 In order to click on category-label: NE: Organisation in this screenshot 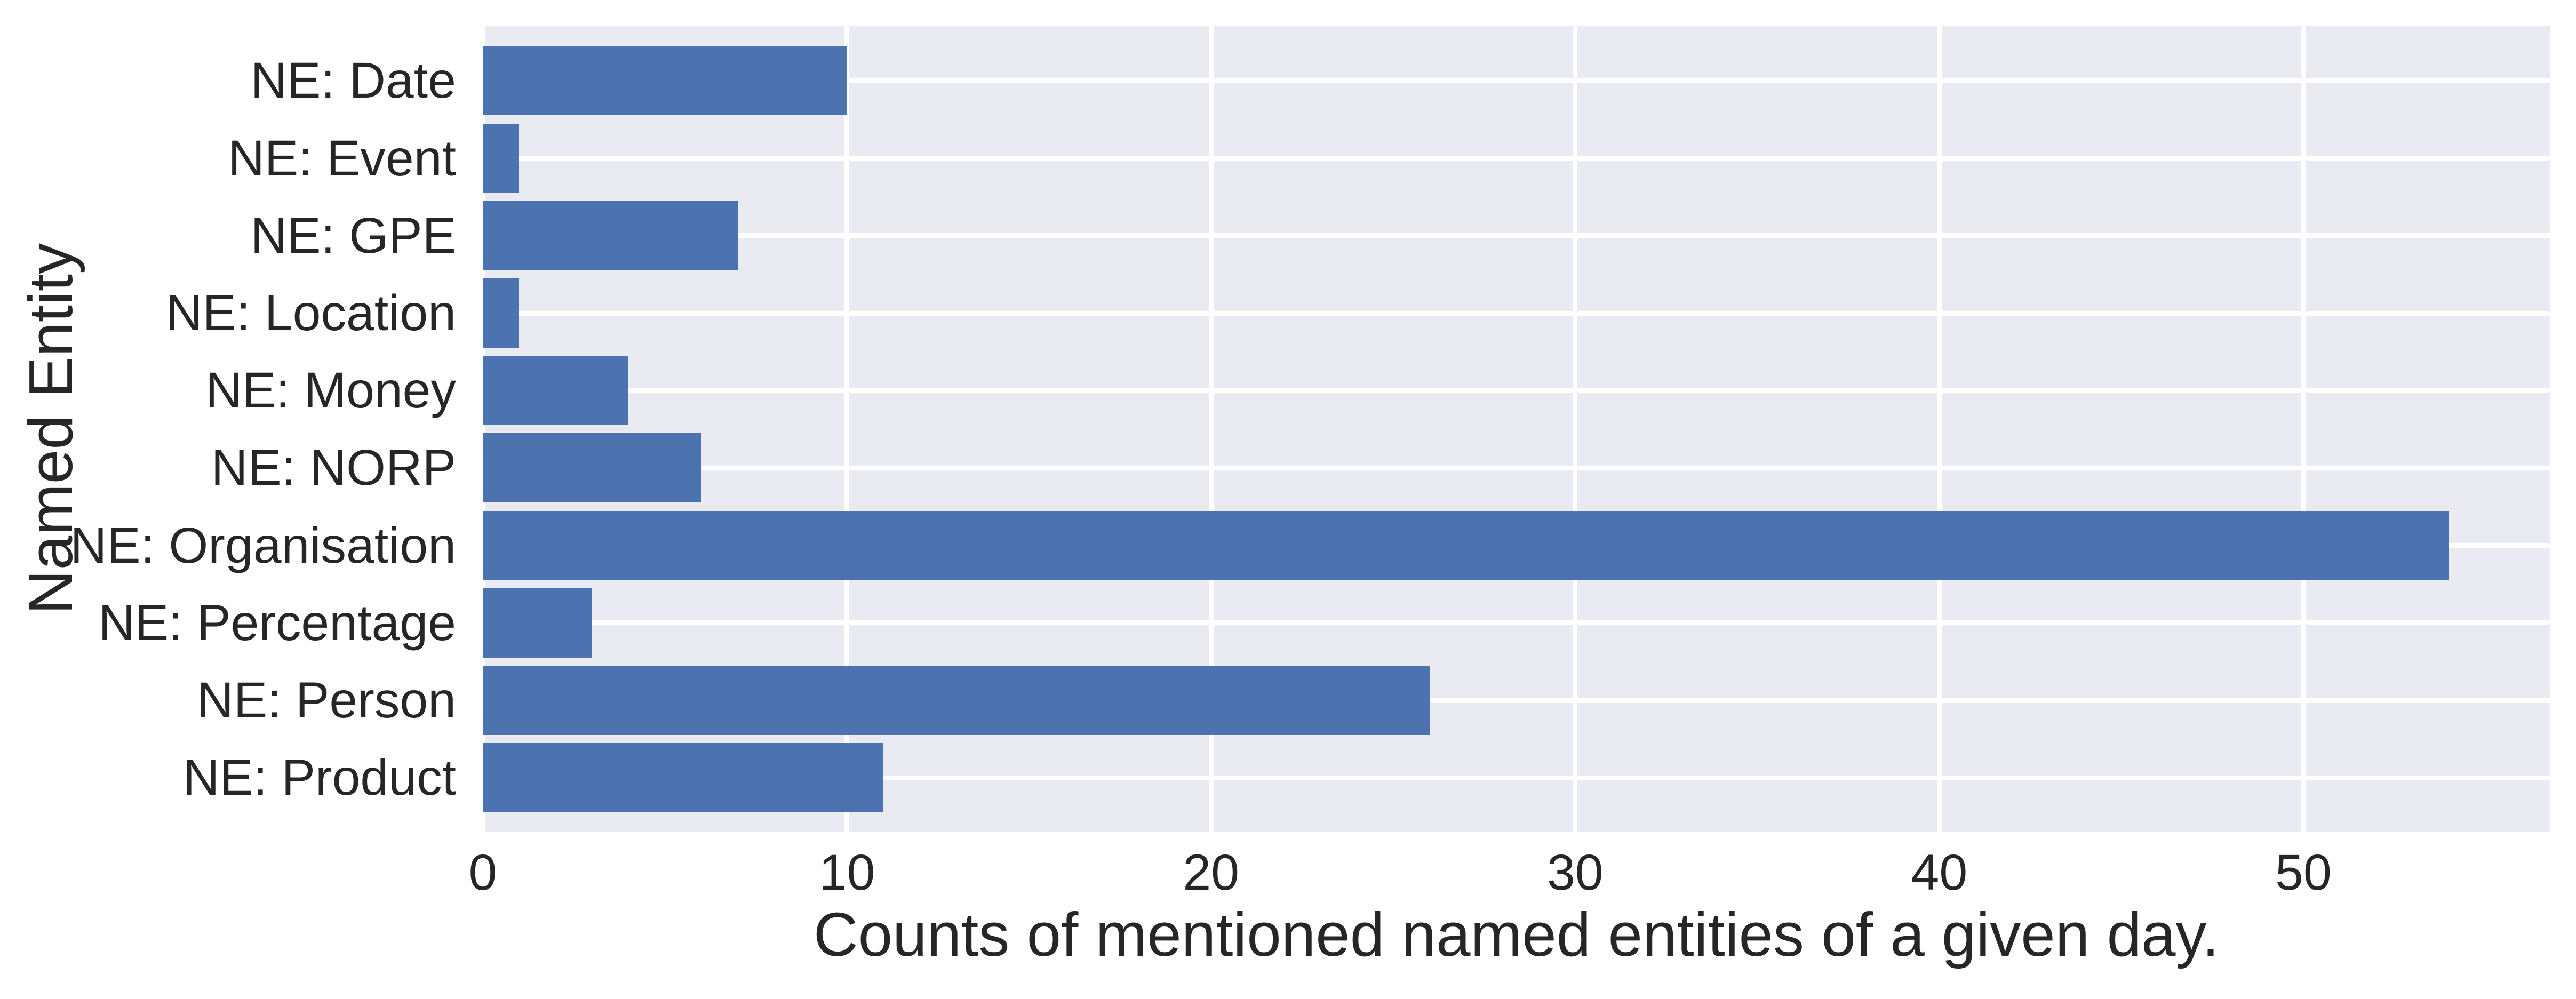, I will do `click(263, 545)`.